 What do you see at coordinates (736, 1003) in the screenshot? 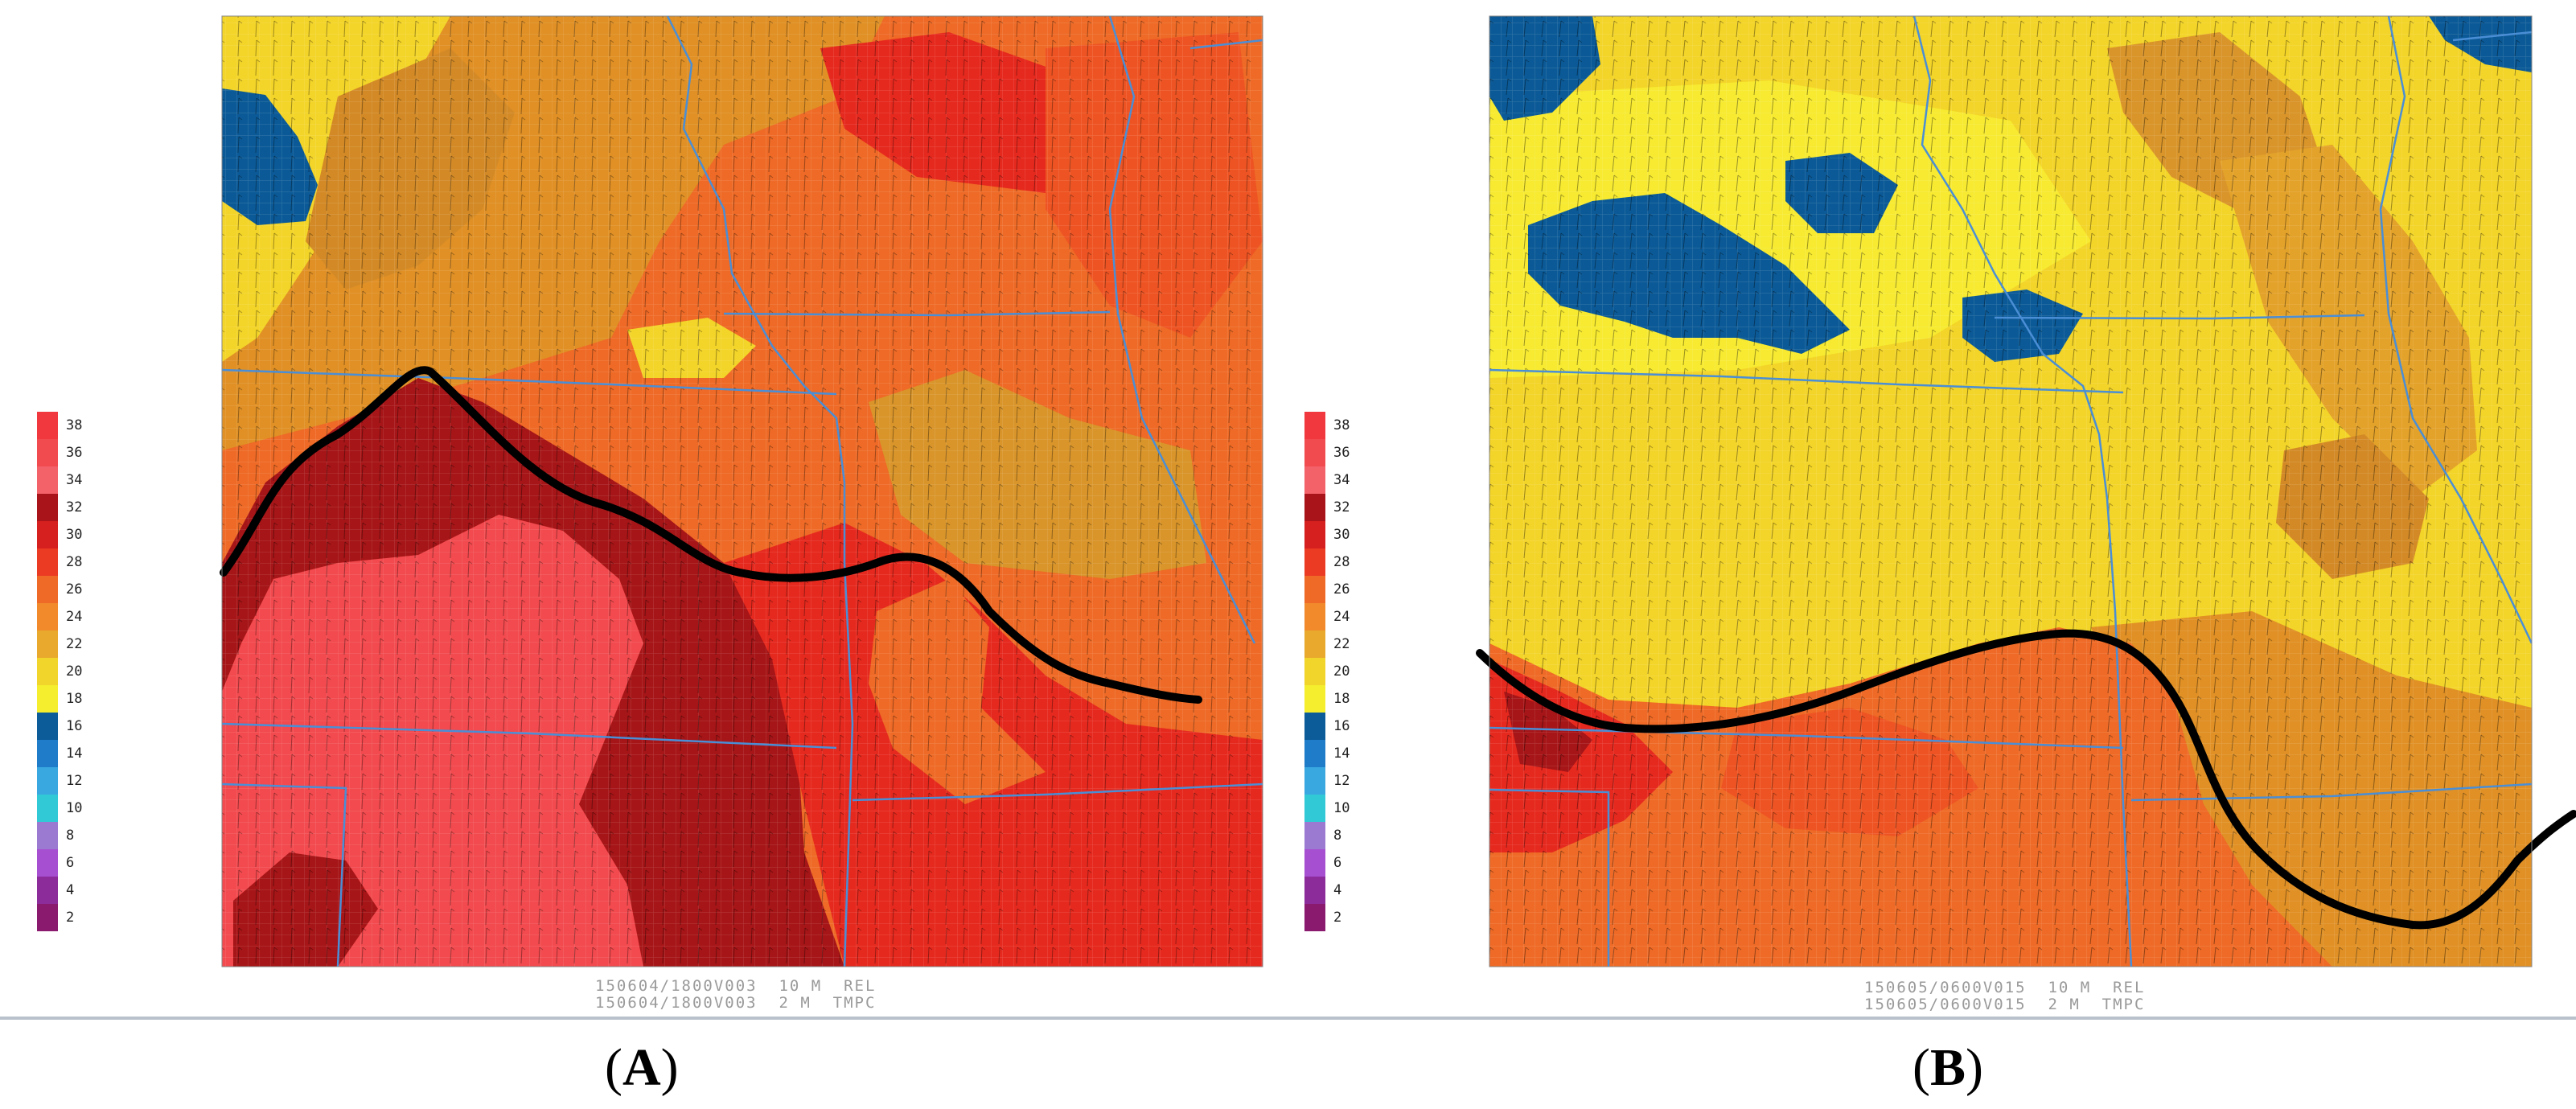
I see `footer-line2-a: 150604/1800V003 2 M TMPC` at bounding box center [736, 1003].